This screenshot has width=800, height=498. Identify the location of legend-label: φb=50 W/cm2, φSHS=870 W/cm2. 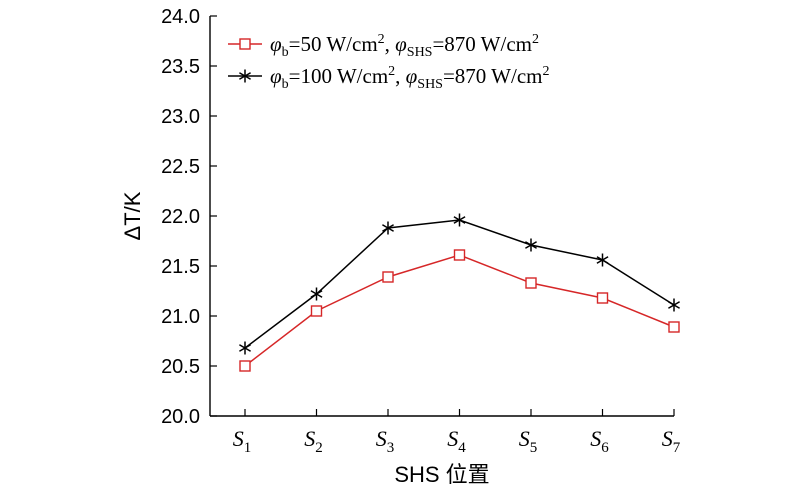
(404, 46).